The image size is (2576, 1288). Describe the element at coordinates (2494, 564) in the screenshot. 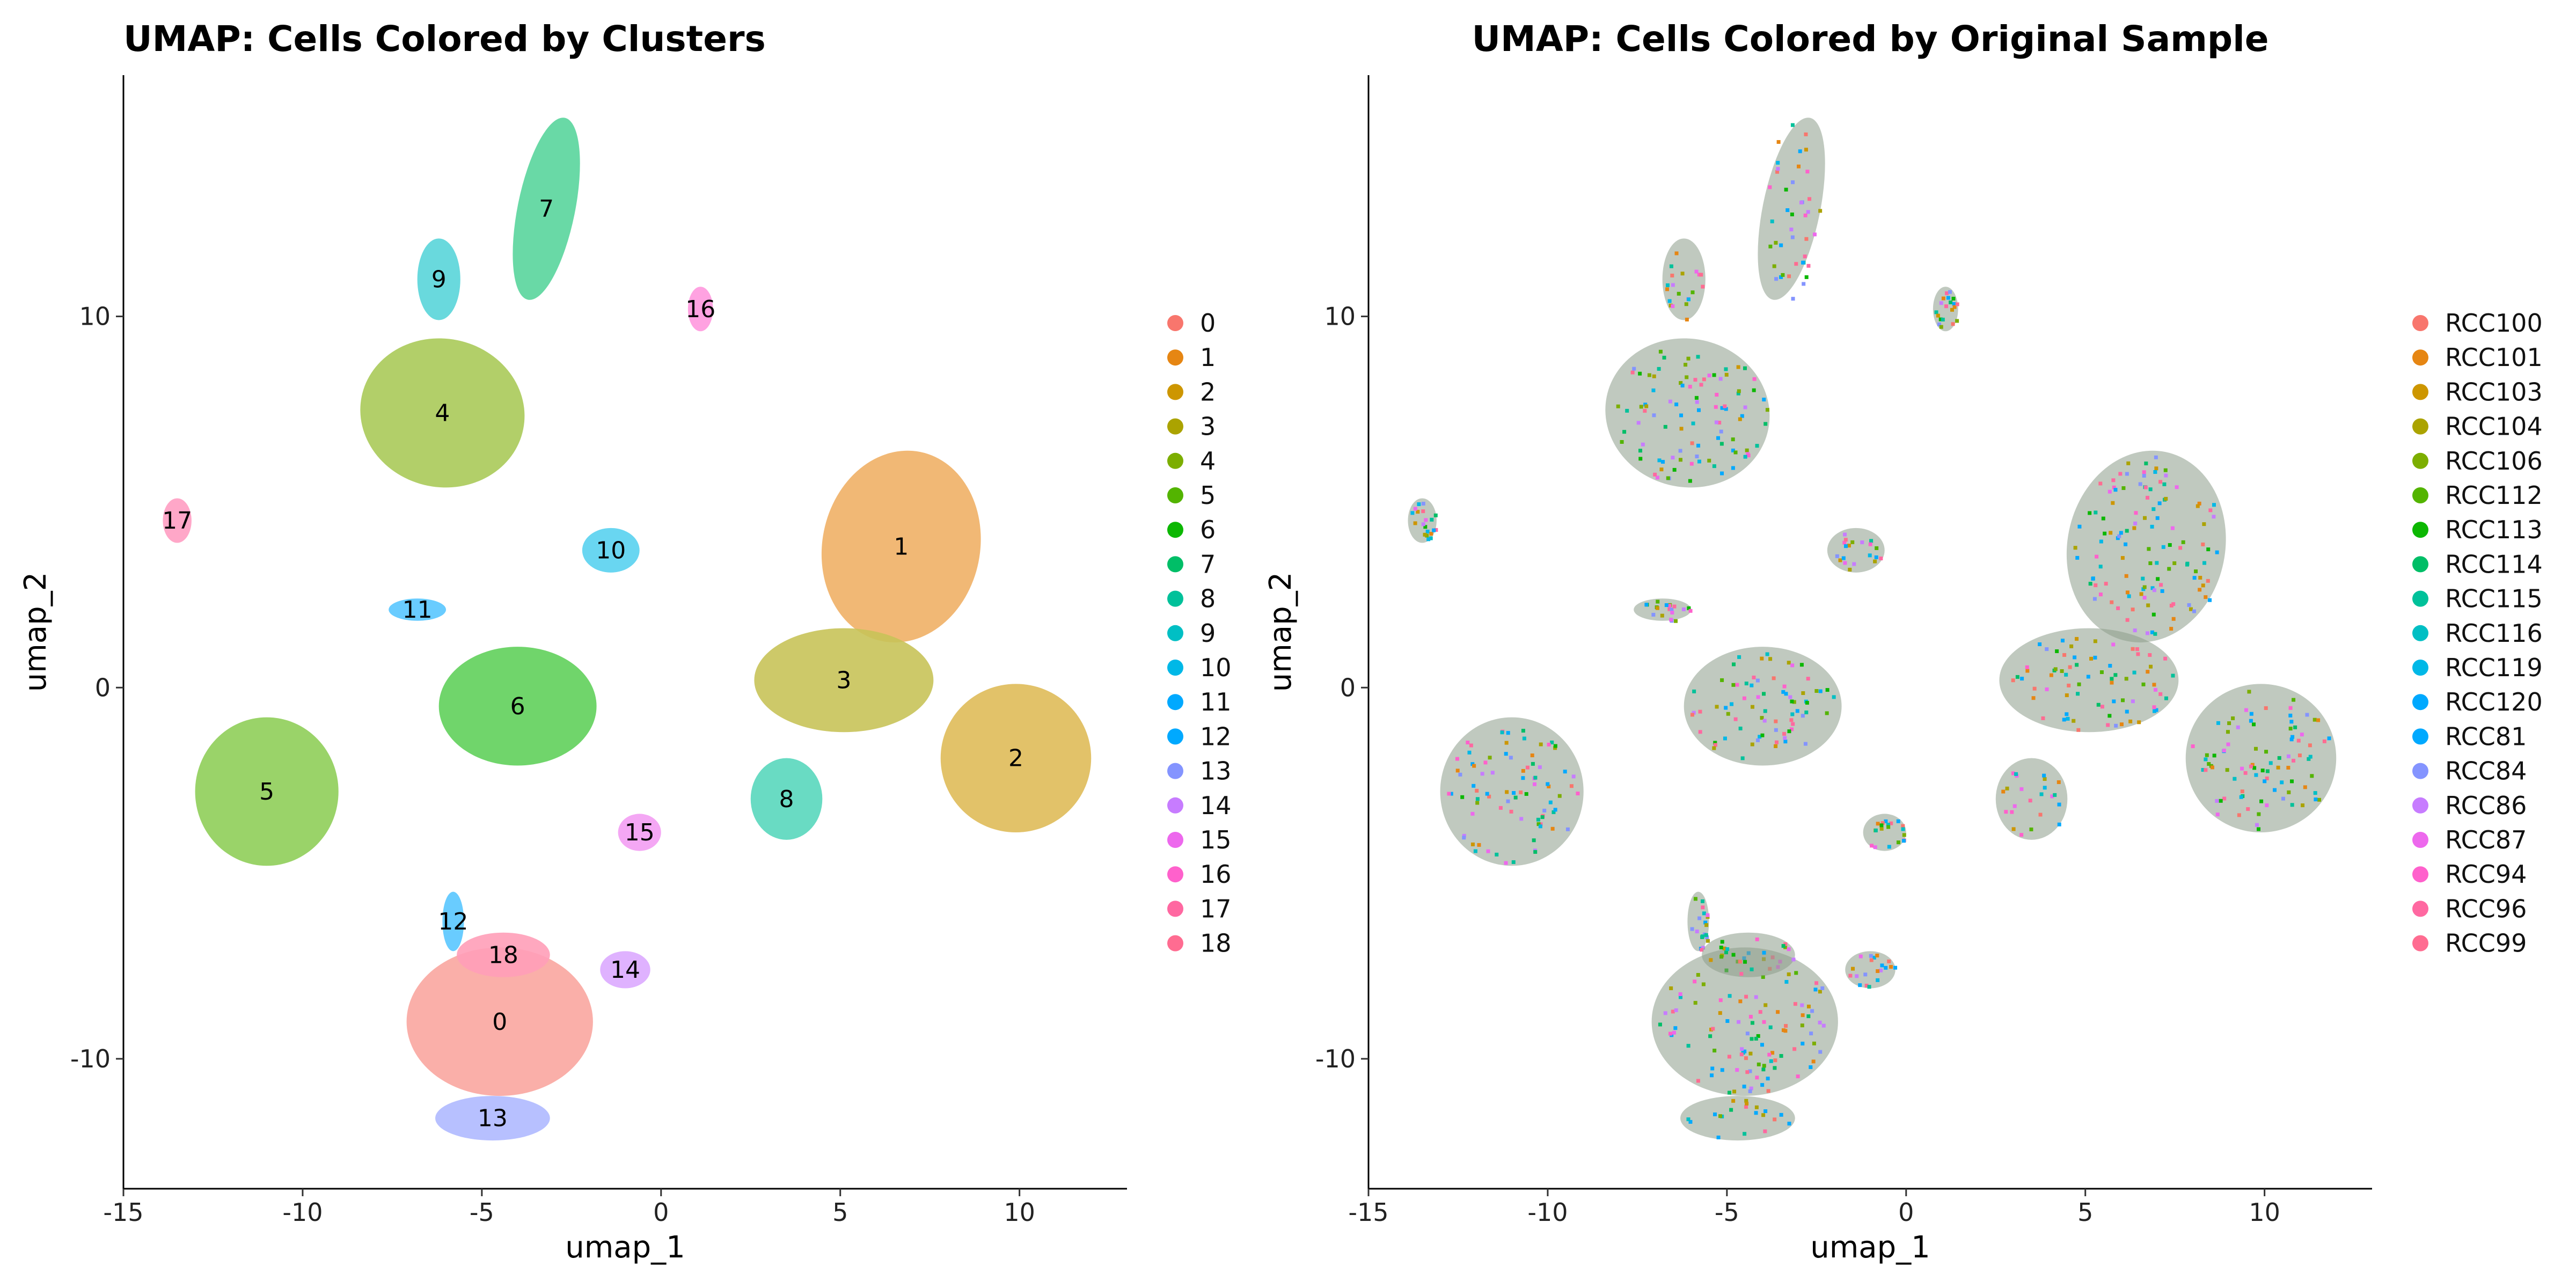

I see `legend-label: RCC114` at that location.